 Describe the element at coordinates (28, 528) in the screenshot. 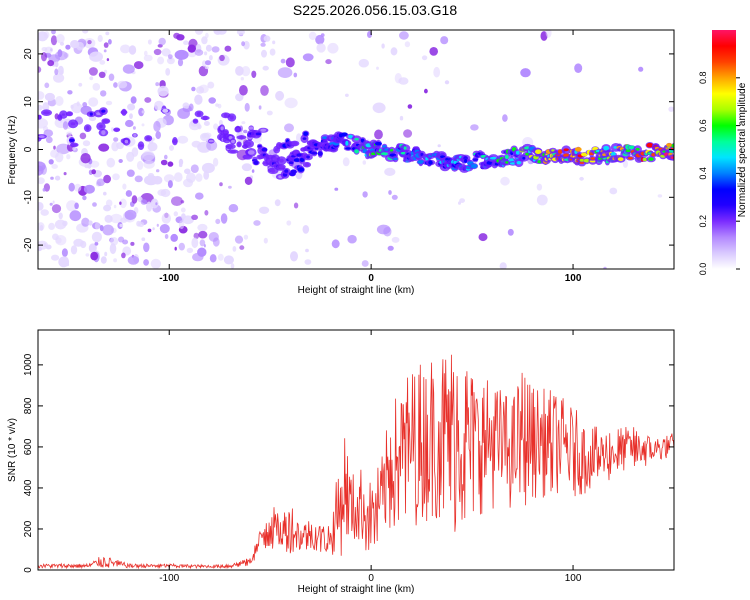

I see `snr-ytick-label: 200` at that location.